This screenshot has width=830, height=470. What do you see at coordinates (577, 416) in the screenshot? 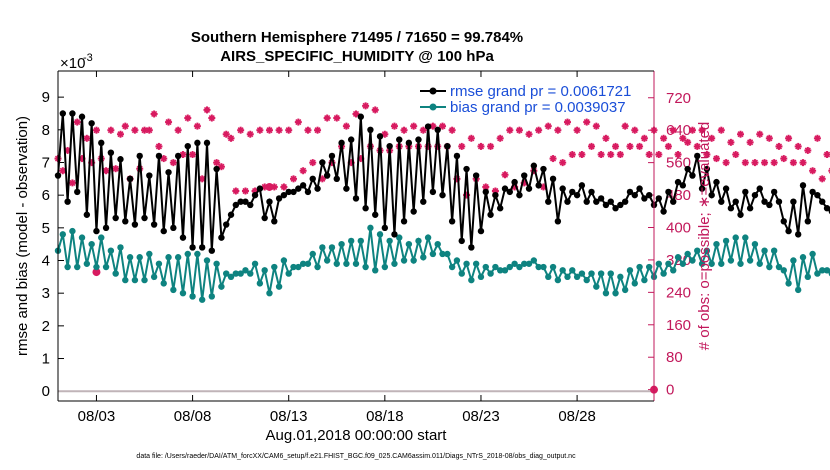
I see `x-tick-label: 08/28` at bounding box center [577, 416].